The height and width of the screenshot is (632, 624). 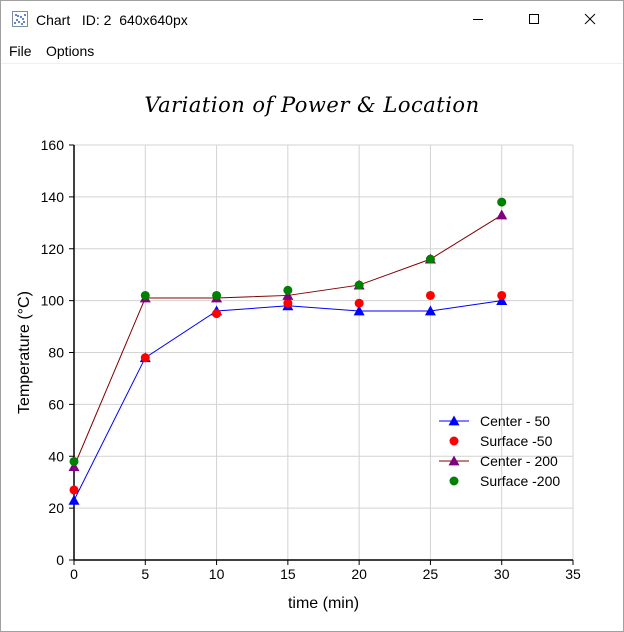 What do you see at coordinates (56, 508) in the screenshot?
I see `y-tick-label: 20` at bounding box center [56, 508].